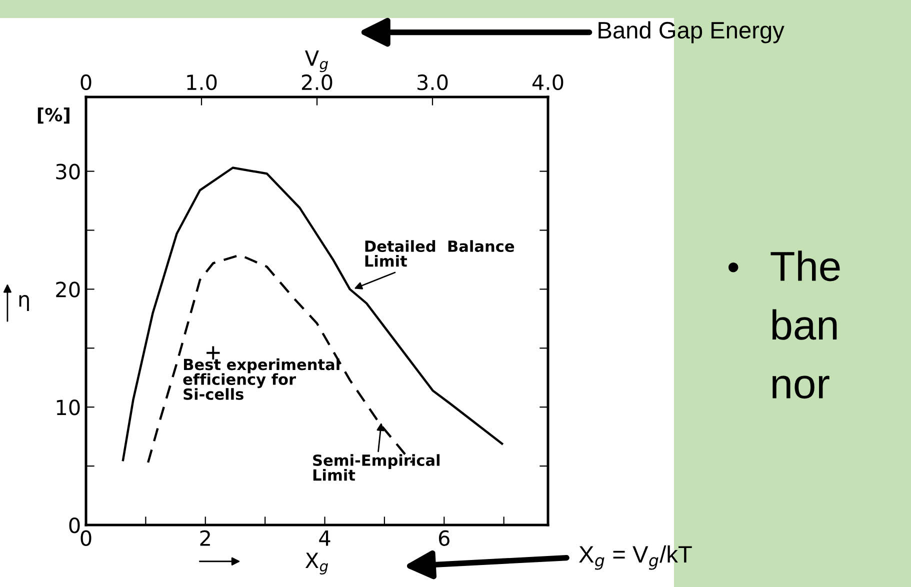  What do you see at coordinates (316, 61) in the screenshot?
I see `x2-axis-title: V$_{g}$` at bounding box center [316, 61].